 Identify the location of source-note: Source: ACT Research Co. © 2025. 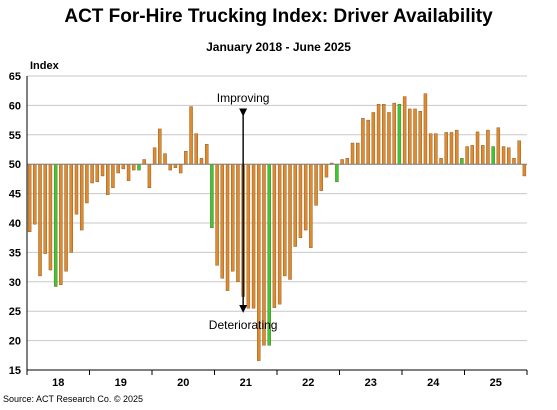
(73, 399).